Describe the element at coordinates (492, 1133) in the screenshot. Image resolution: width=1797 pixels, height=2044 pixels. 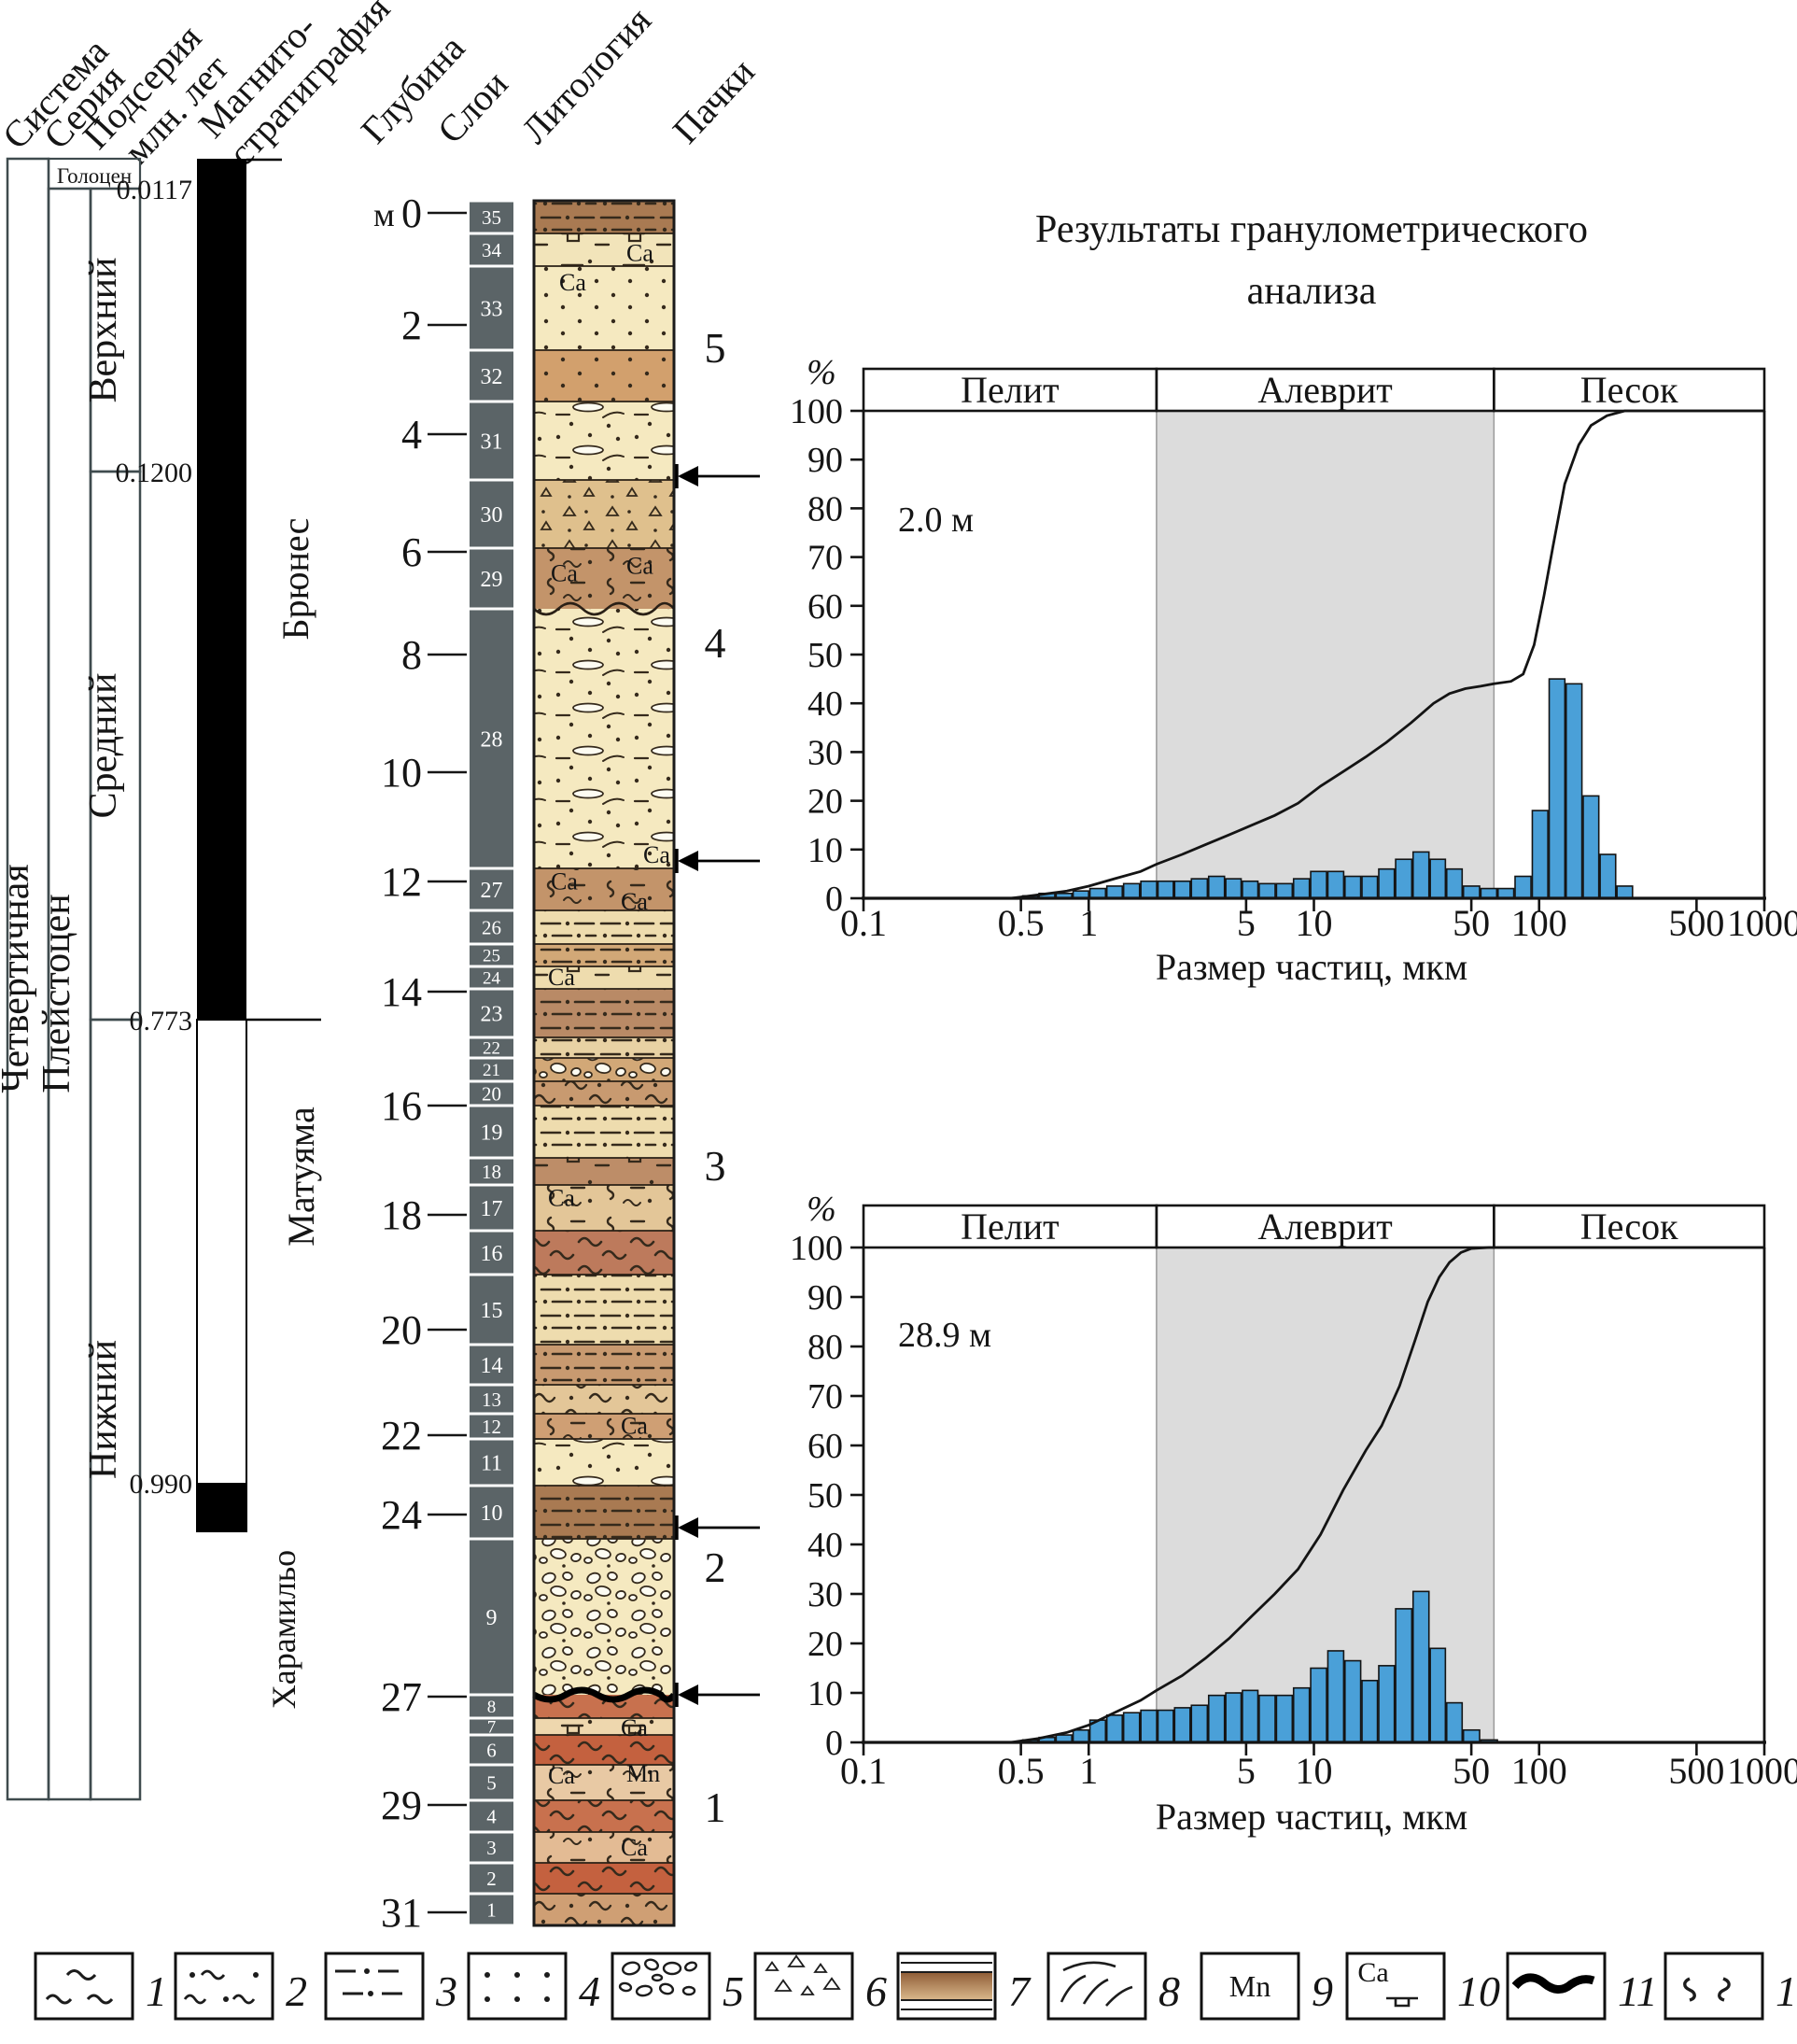
I see `layer-number: 19` at that location.